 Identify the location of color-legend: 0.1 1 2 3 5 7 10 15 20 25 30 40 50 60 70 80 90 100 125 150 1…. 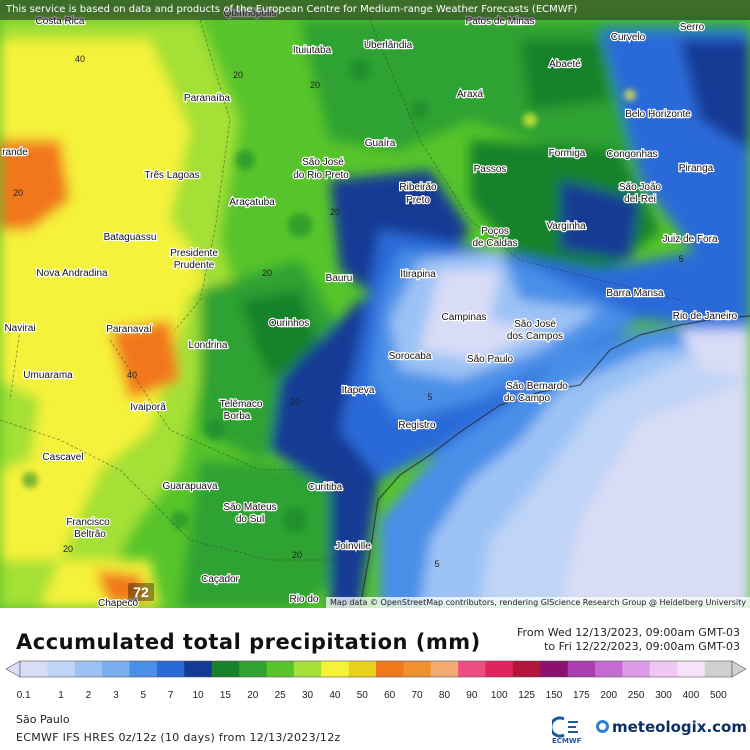
(376, 680).